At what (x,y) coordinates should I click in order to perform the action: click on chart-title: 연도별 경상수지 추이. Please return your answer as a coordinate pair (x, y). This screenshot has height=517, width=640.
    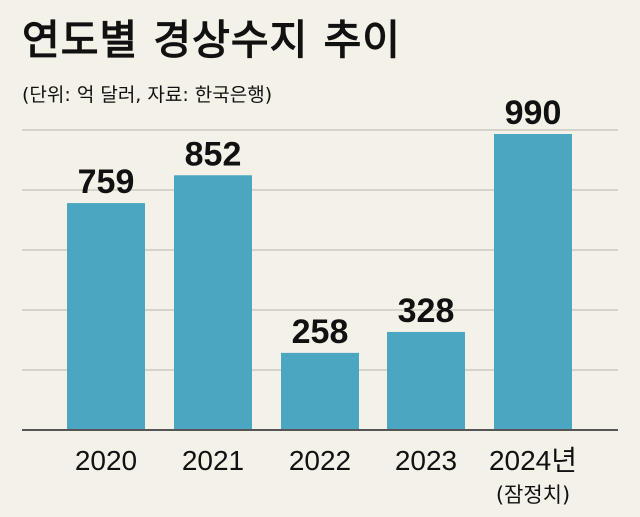
    Looking at the image, I should click on (212, 40).